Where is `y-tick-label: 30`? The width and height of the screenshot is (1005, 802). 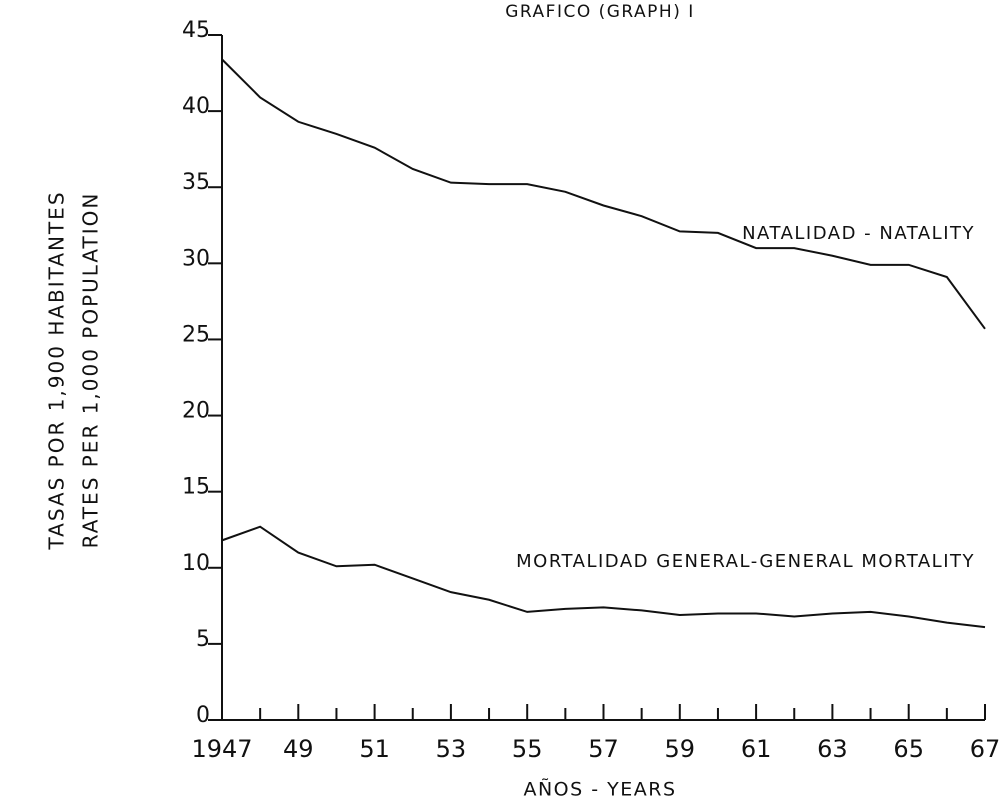 y-tick-label: 30 is located at coordinates (196, 258).